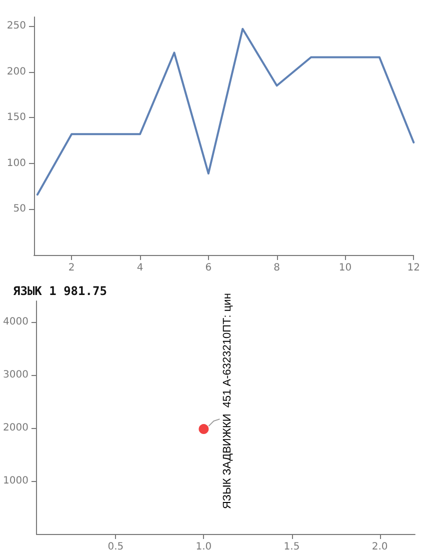  I want to click on y-tick-label: 4000, so click(15, 322).